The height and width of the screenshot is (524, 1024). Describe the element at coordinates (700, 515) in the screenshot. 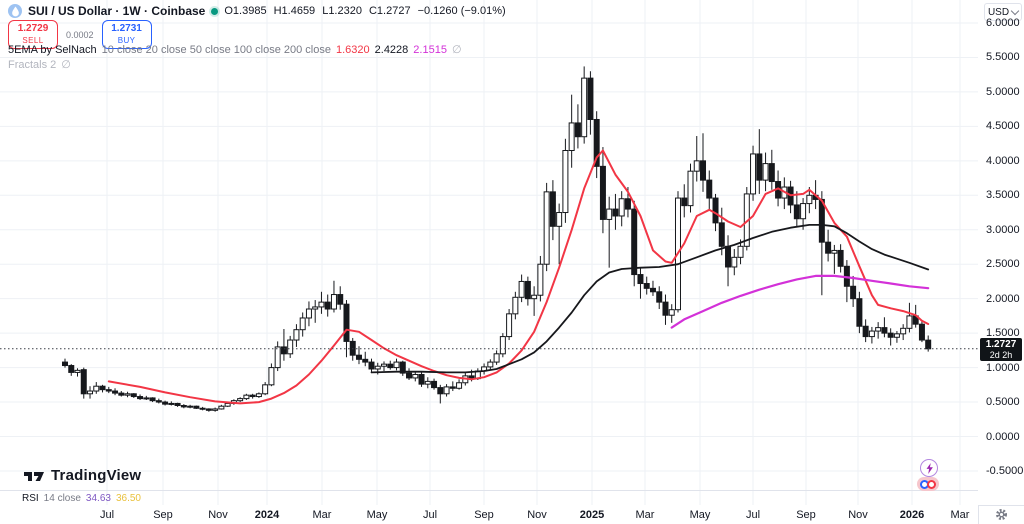

I see `time-tick-month: May` at that location.